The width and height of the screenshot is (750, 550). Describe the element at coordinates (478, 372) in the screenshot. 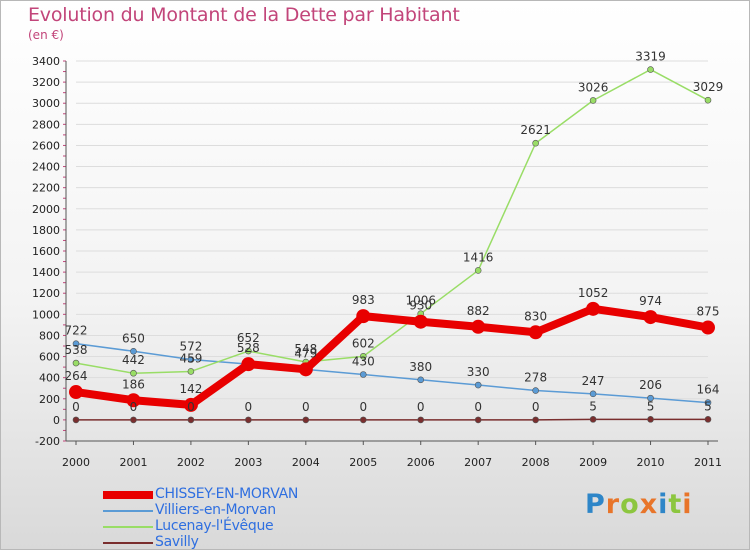

I see `data-label: 330` at that location.